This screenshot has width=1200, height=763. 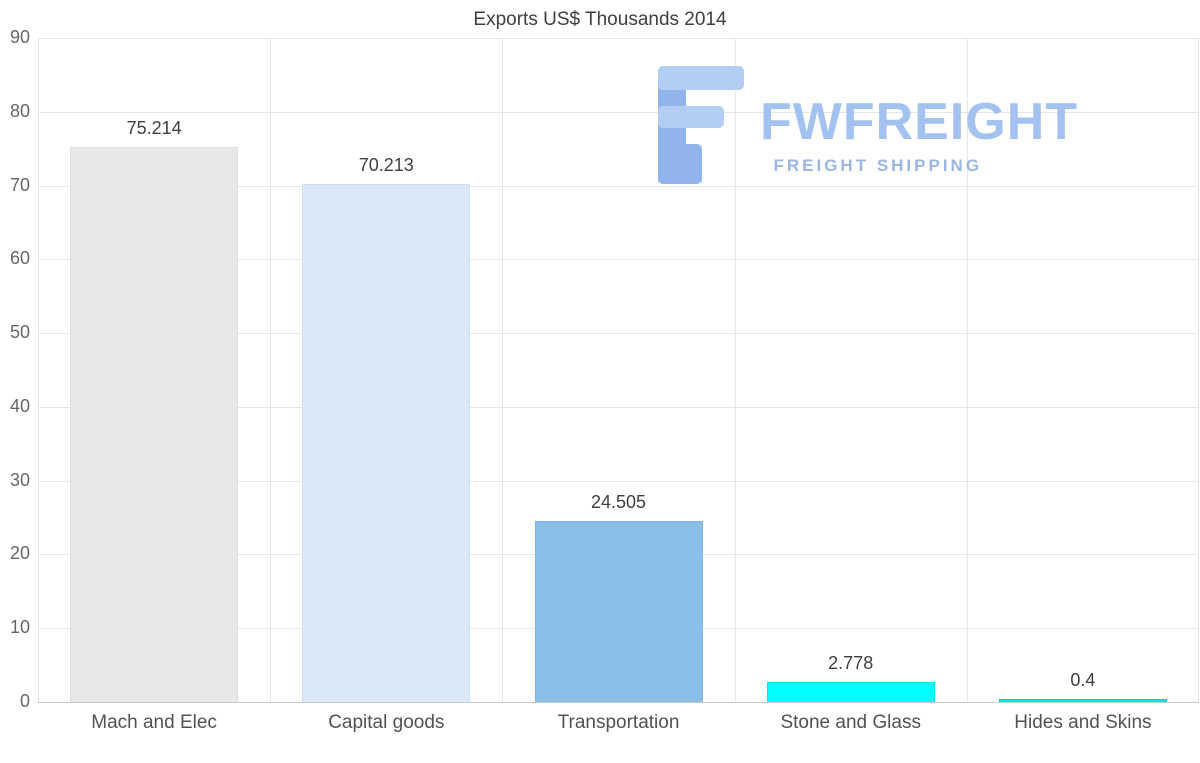 What do you see at coordinates (600, 19) in the screenshot?
I see `chart-title: Exports US$ Thousands 2014` at bounding box center [600, 19].